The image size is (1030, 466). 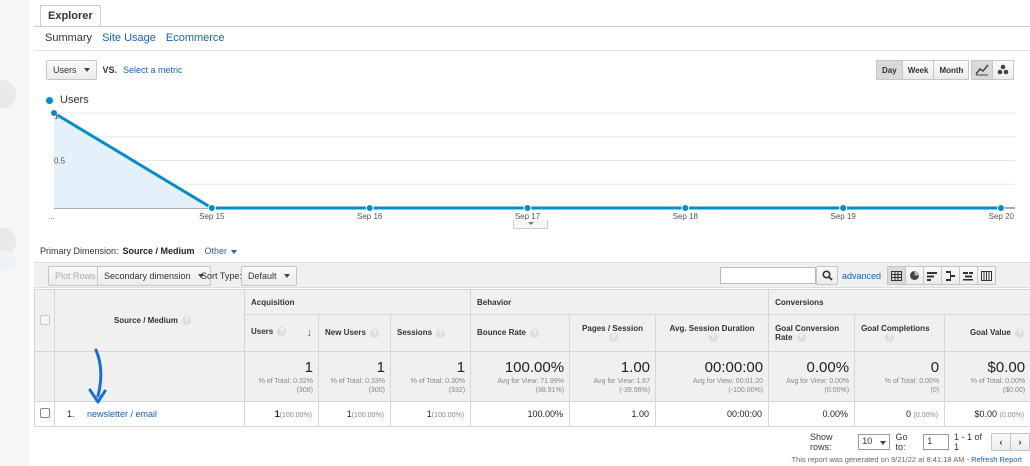 What do you see at coordinates (430, 376) in the screenshot?
I see `total-sessions: 1 % of Total: 0.30% (332)` at bounding box center [430, 376].